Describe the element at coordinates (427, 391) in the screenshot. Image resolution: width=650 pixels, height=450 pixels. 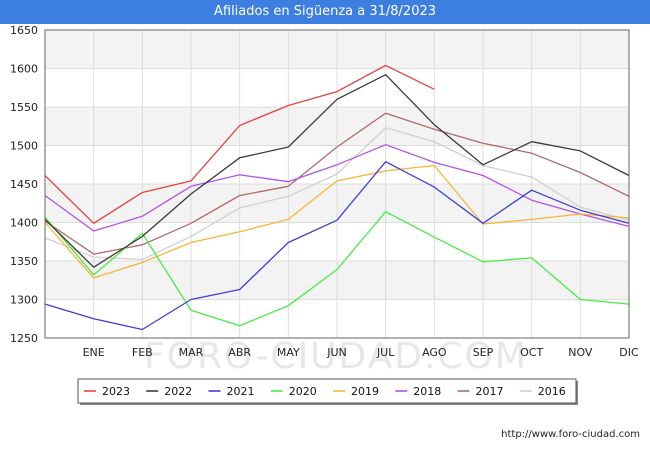
I see `legend-label-2018: 2018` at that location.